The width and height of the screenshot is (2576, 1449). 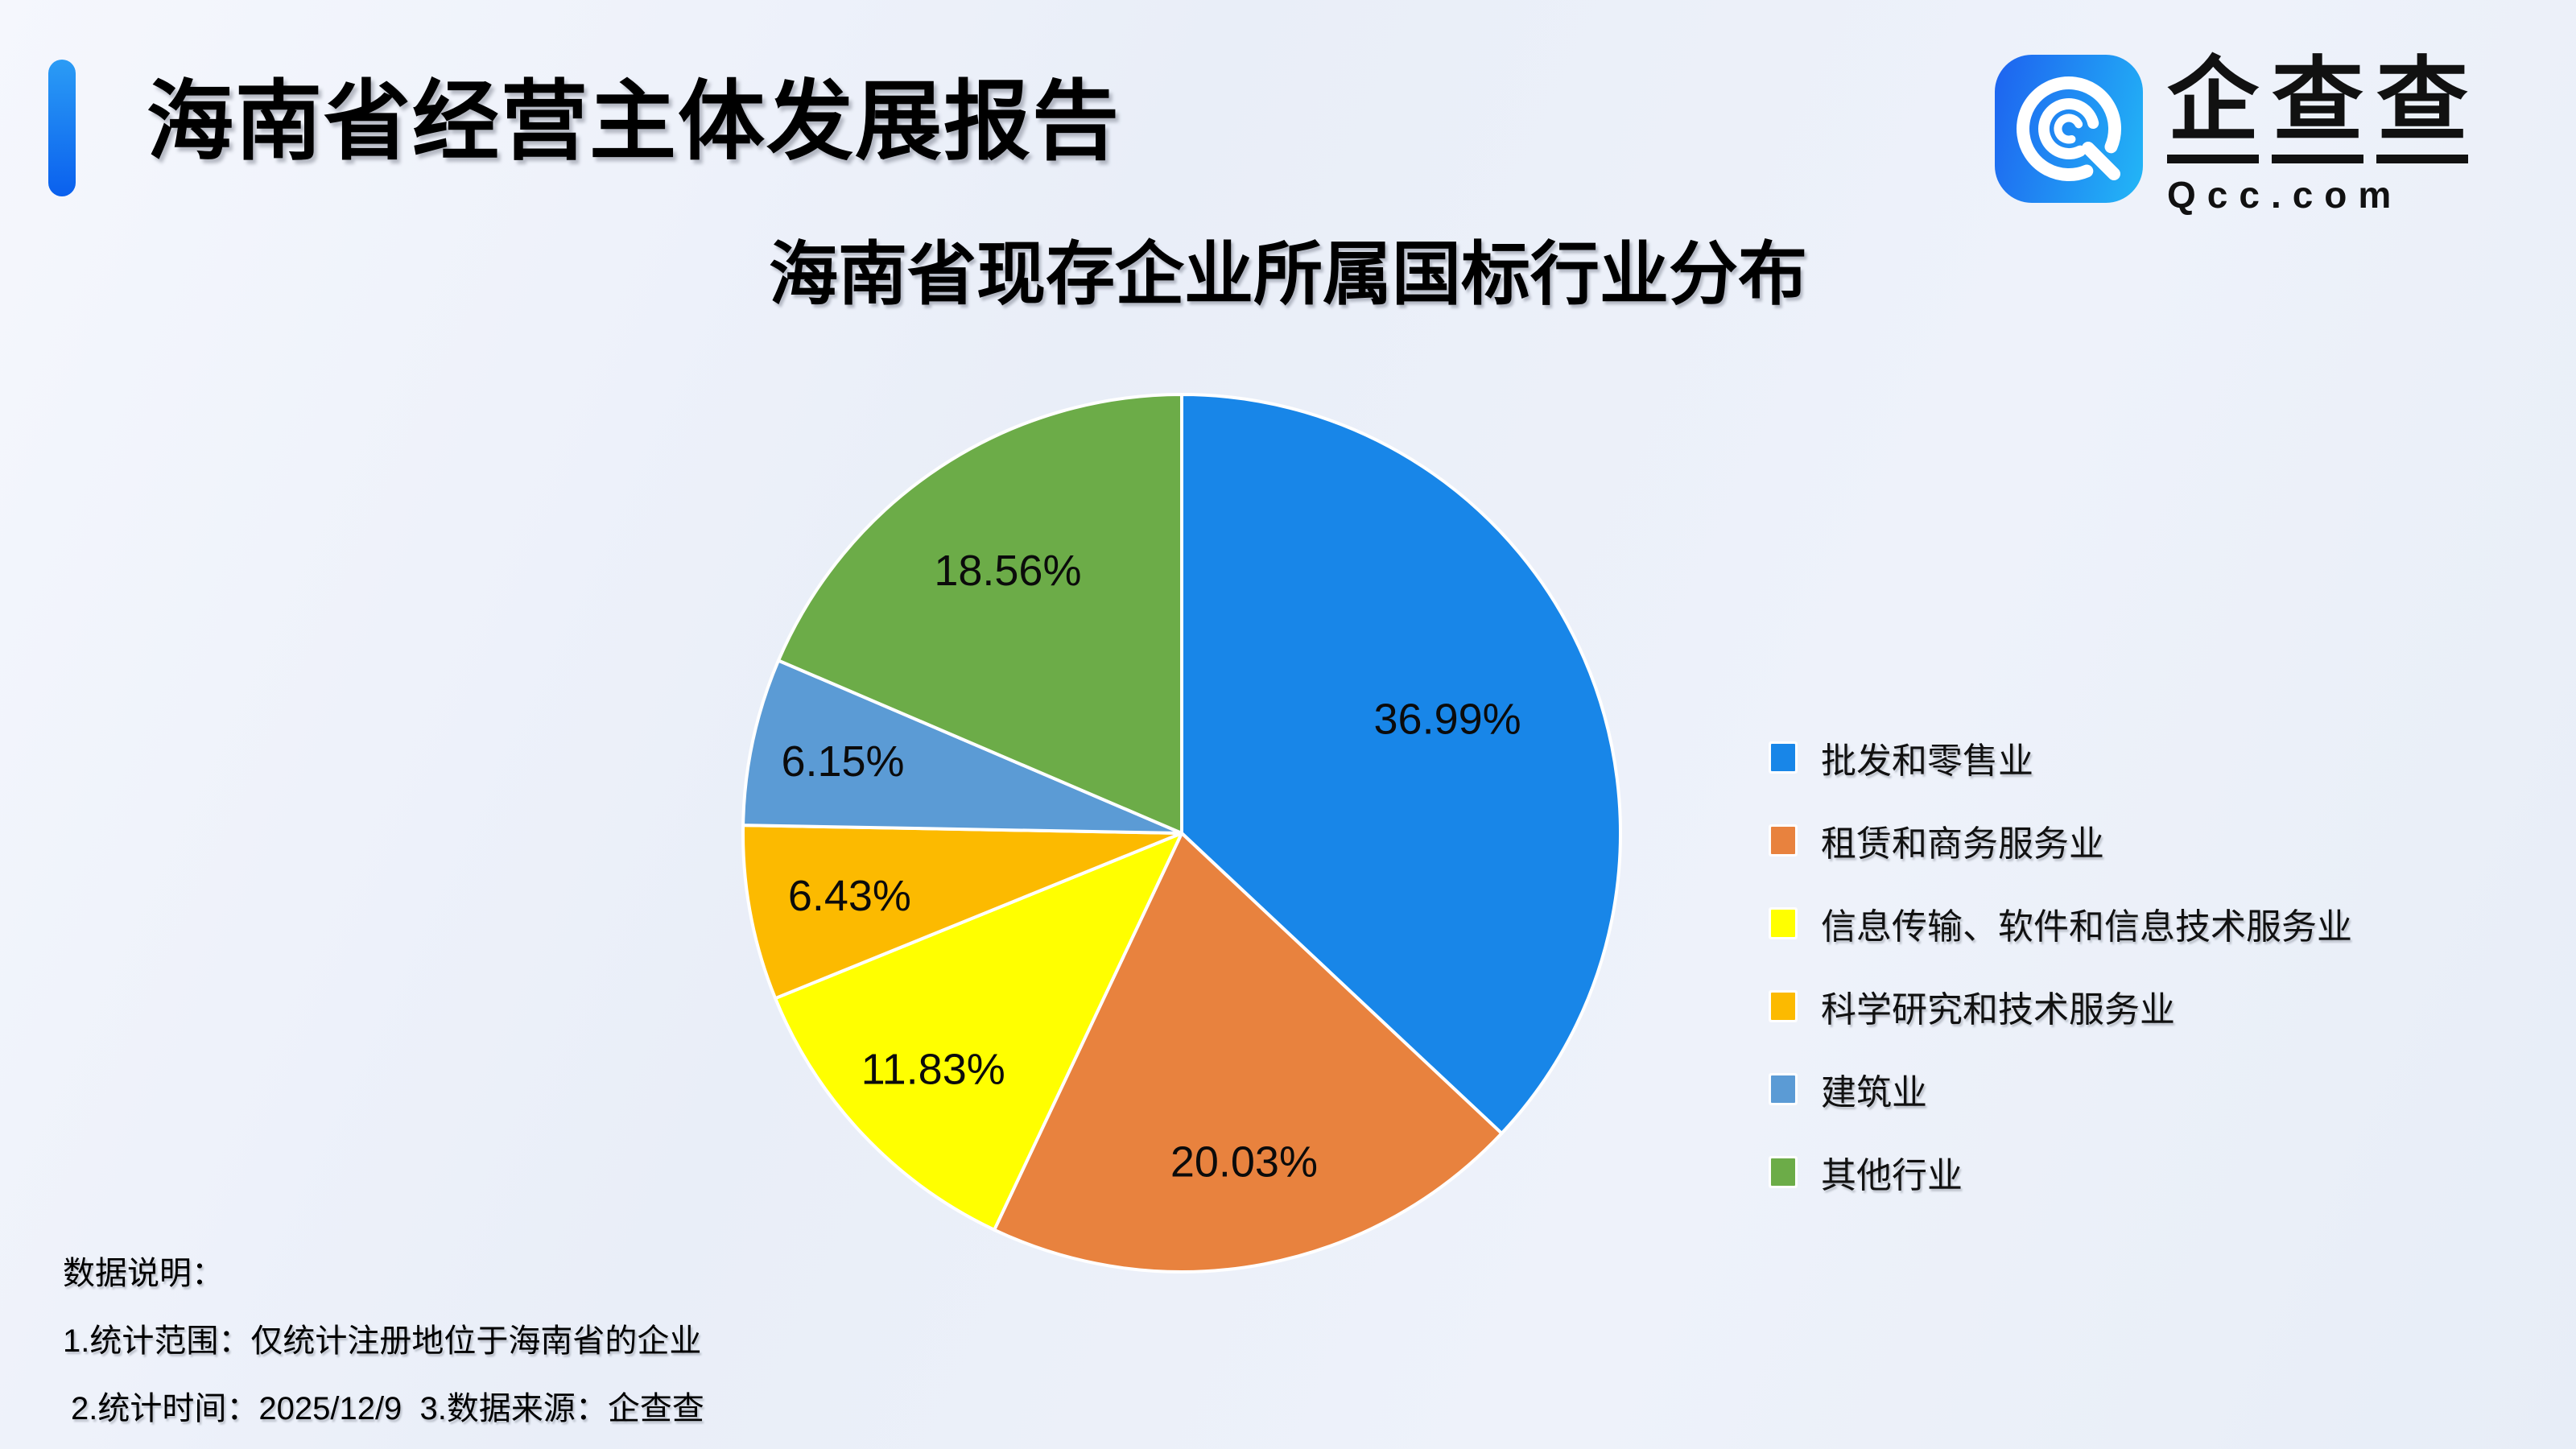 I want to click on footer-note-2: 2.统计时间：2025/12/9 3.数据来源：企查查, so click(x=387, y=1408).